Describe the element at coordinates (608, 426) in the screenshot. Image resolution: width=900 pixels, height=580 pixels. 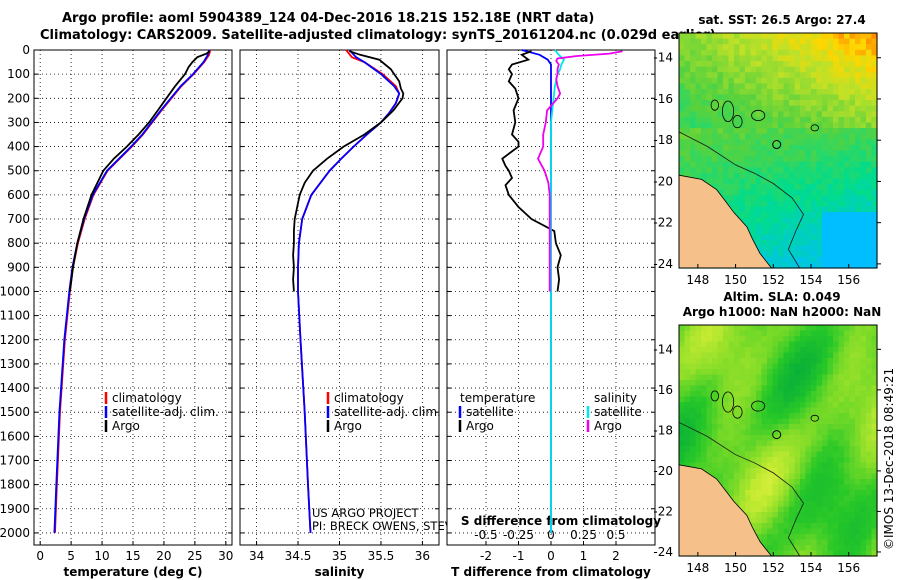
I see `legend-entry: Argo` at that location.